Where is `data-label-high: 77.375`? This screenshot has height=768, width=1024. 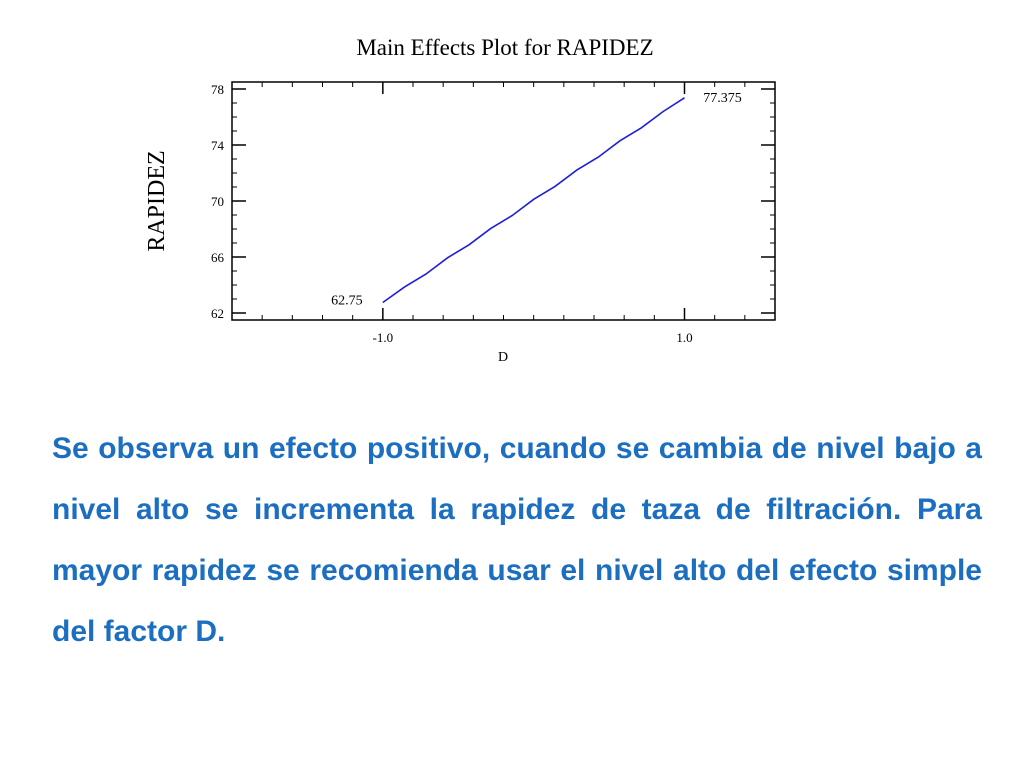
data-label-high: 77.375 is located at coordinates (722, 98).